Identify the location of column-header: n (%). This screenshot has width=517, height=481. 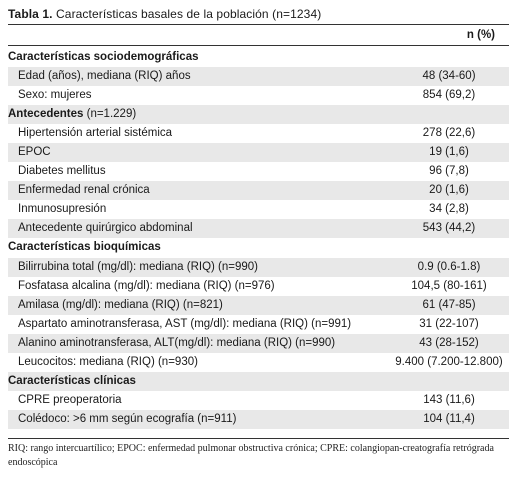
(480, 35).